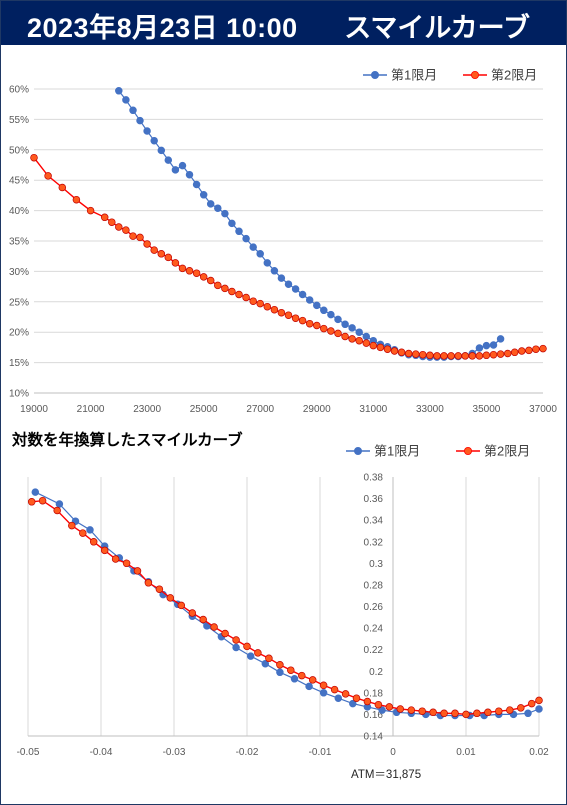 The height and width of the screenshot is (805, 567). I want to click on y-tick-label: 0.38, so click(374, 478).